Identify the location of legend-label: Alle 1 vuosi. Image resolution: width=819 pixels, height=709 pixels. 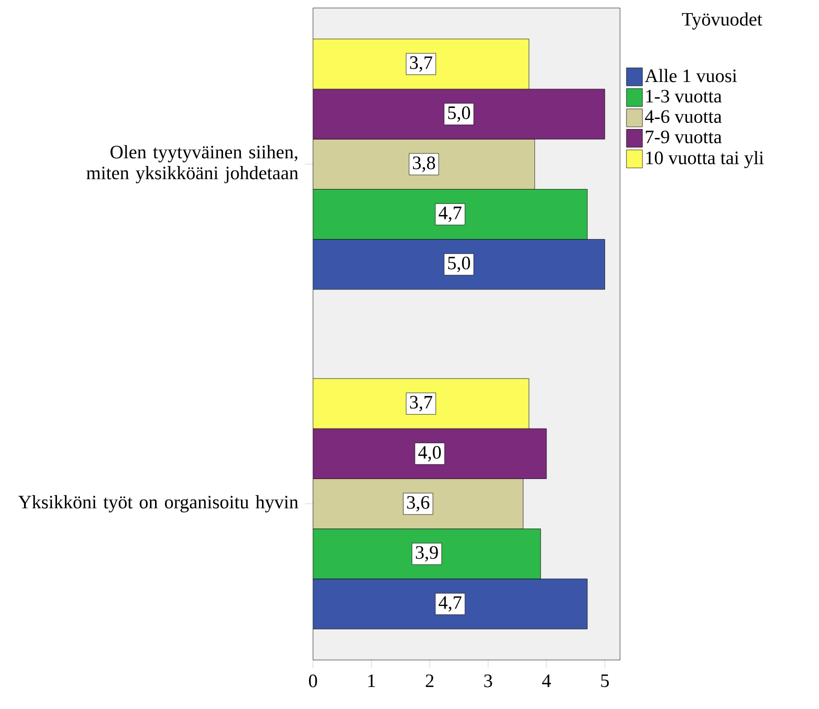
(690, 75).